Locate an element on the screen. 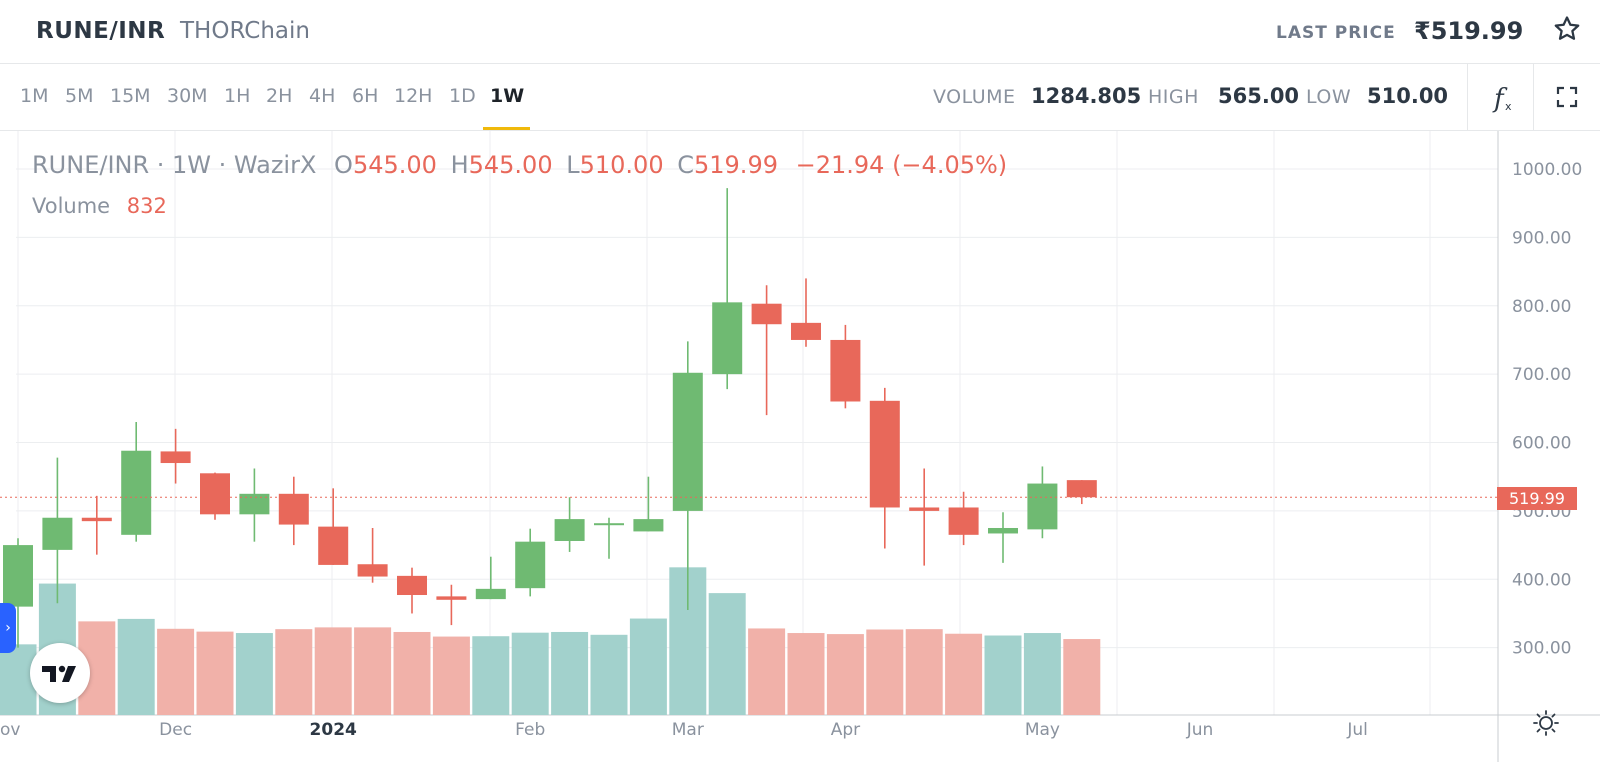 The height and width of the screenshot is (766, 1600). timeframe-4h: 4H is located at coordinates (322, 96).